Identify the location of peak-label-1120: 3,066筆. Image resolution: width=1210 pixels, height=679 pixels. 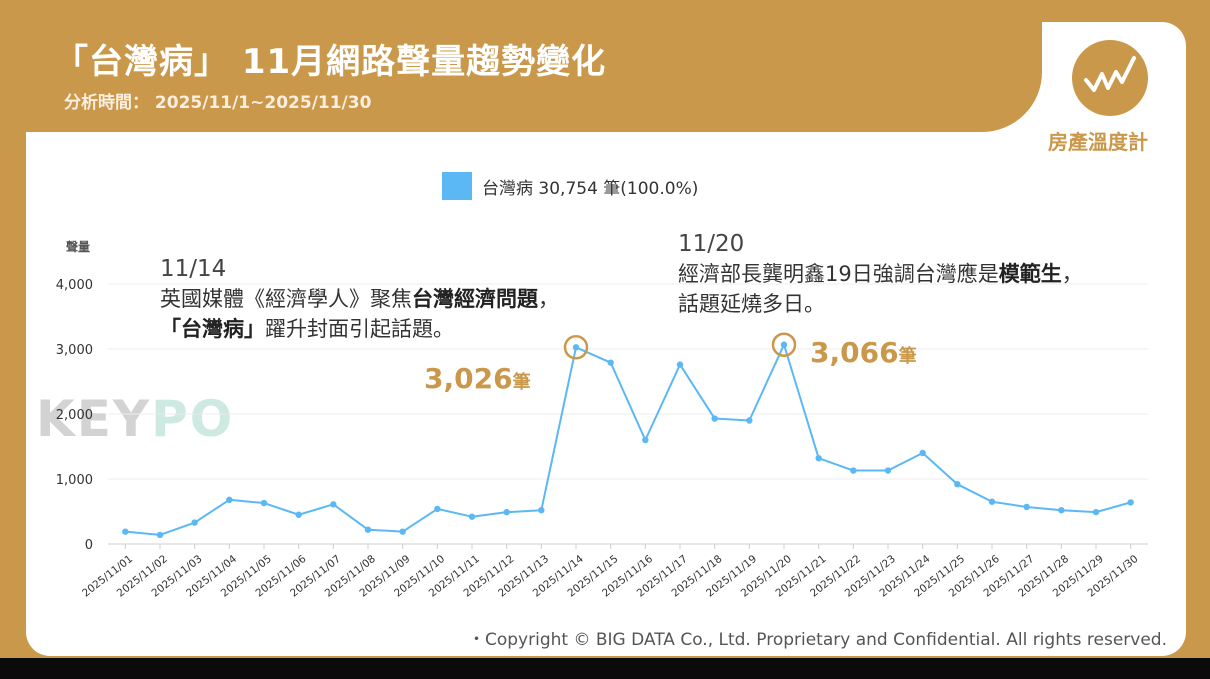
(863, 352).